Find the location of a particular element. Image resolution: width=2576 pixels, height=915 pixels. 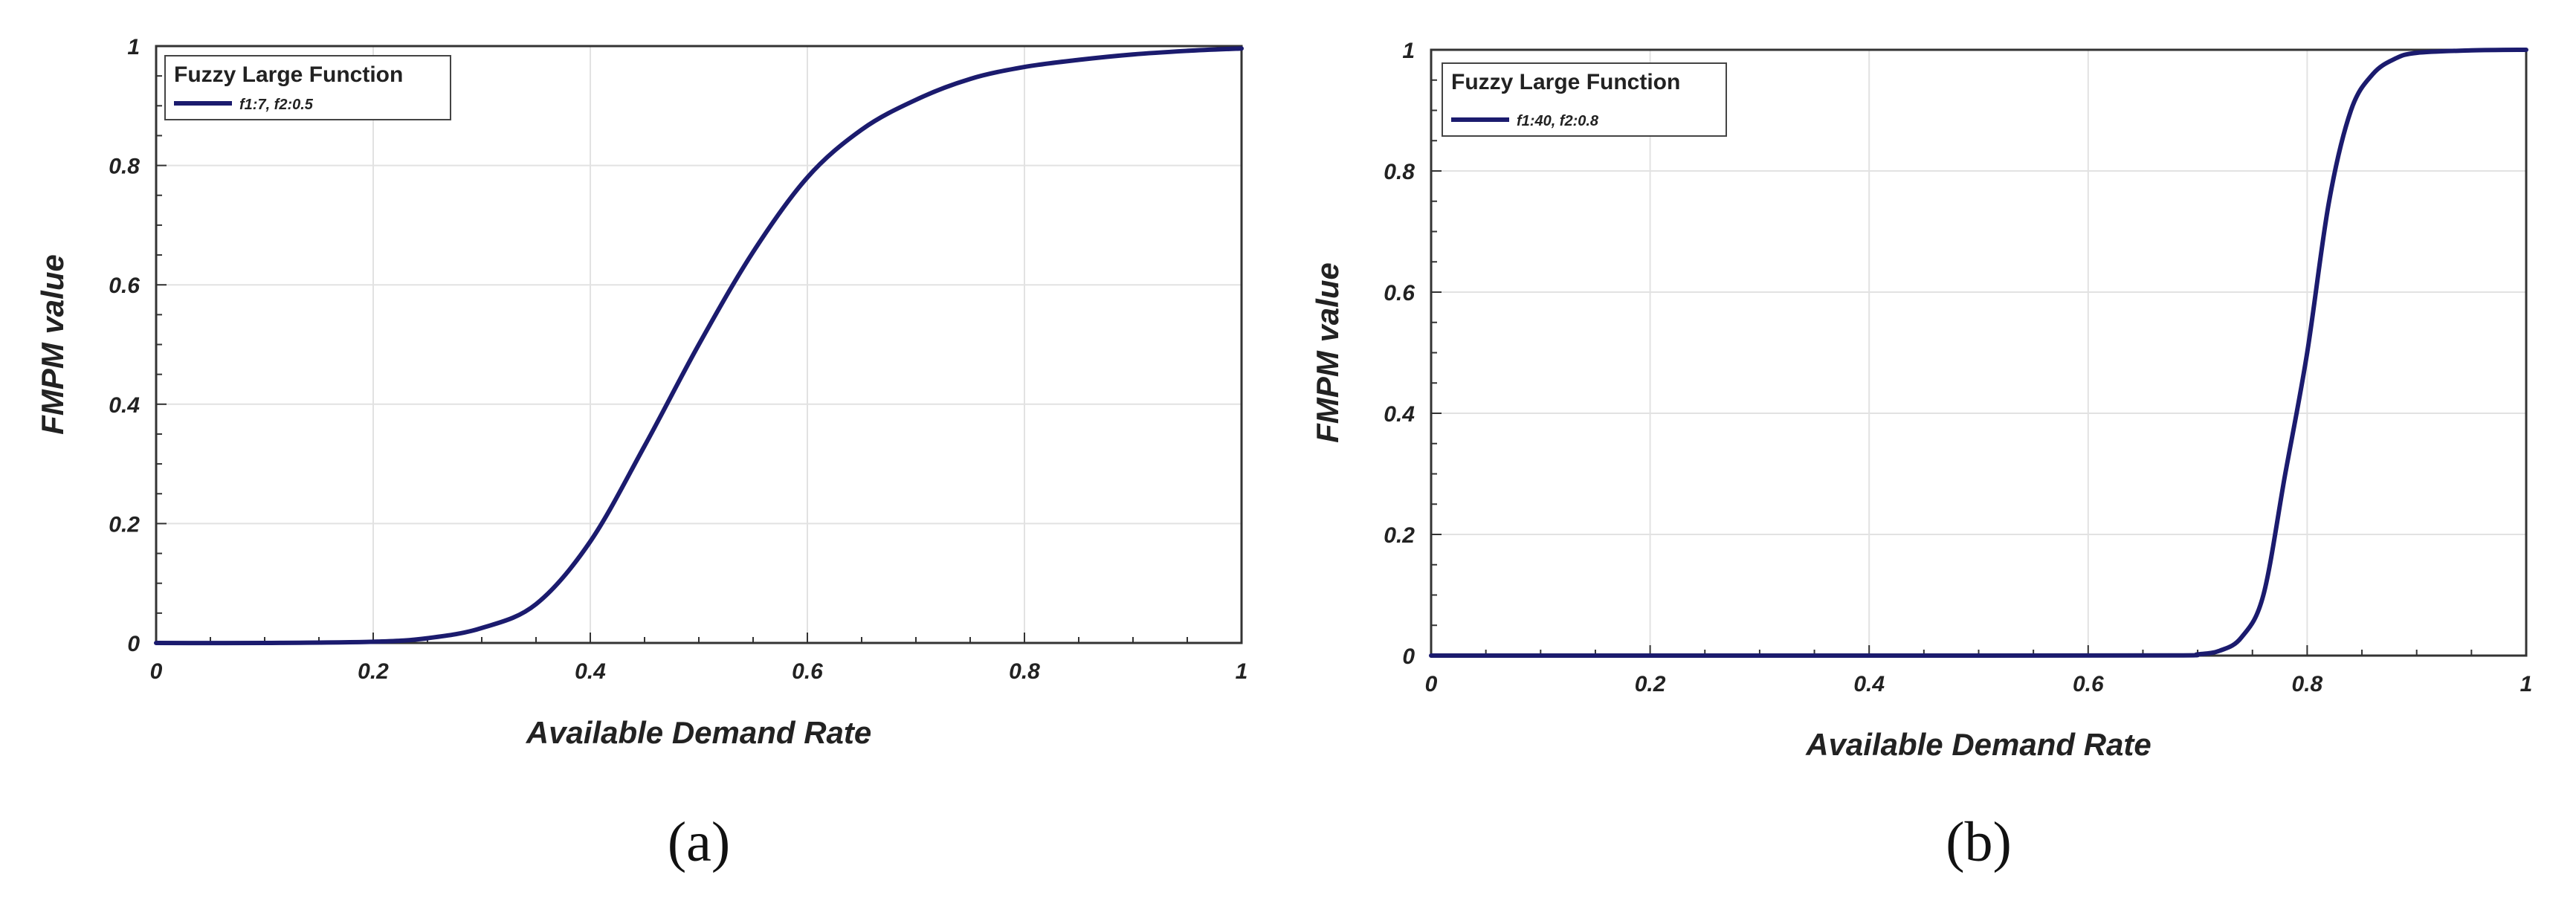

x-tick-label-a: 0 is located at coordinates (156, 672).